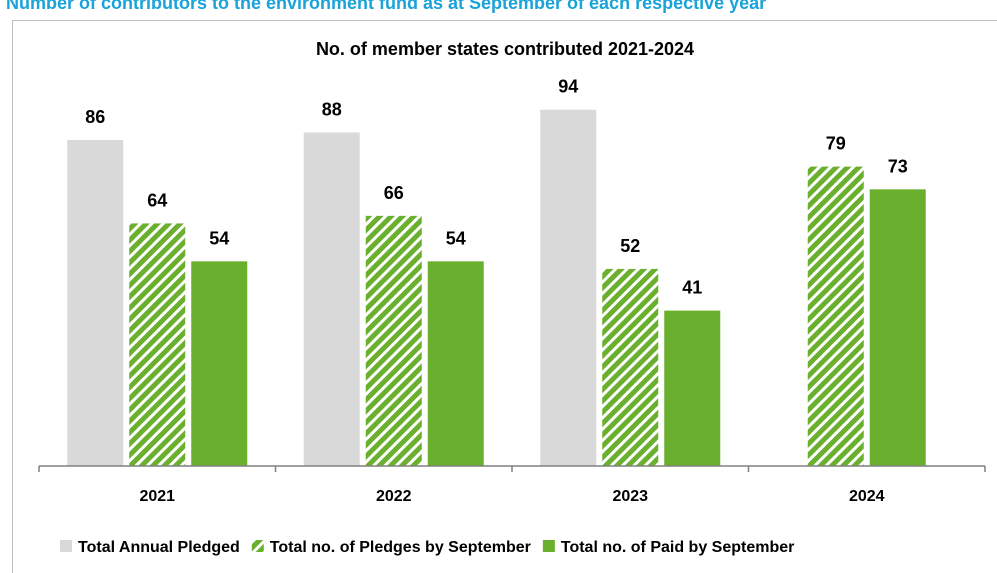 This screenshot has width=997, height=573. I want to click on data-label-2021-total-no-of-pledges-by-september: 64, so click(157, 200).